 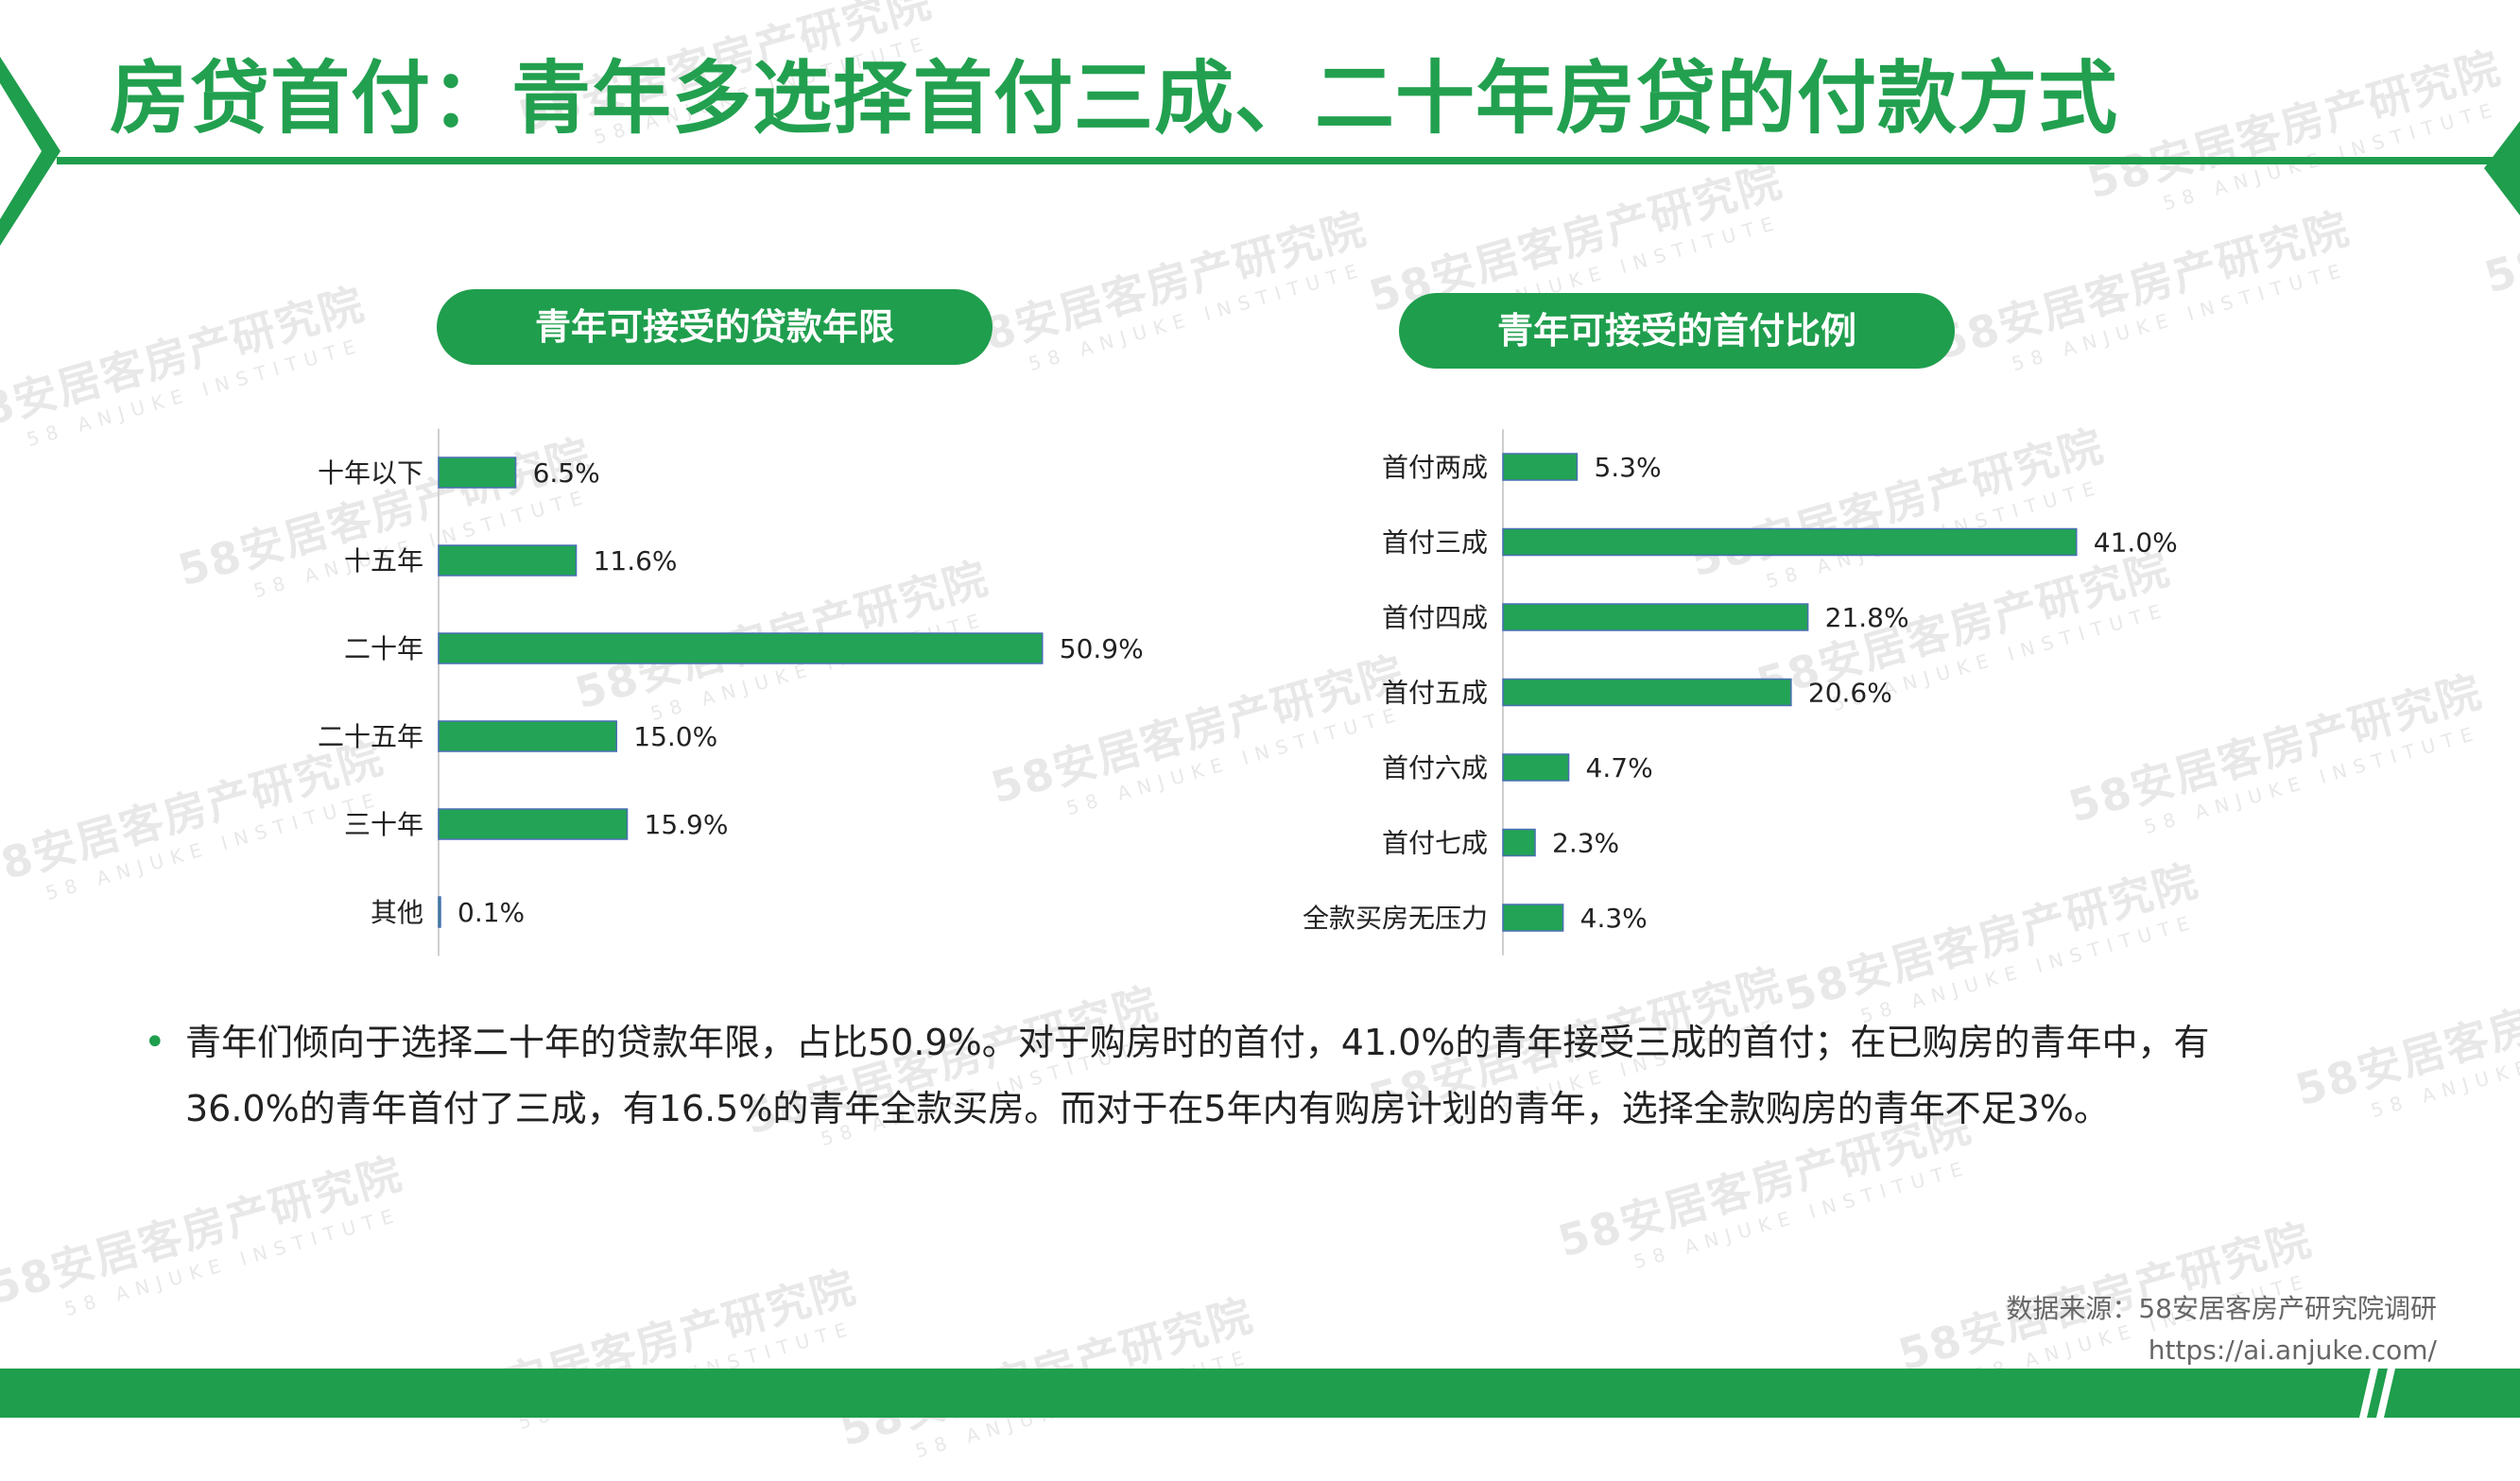 What do you see at coordinates (1850, 693) in the screenshot?
I see `value-label: 20.6%` at bounding box center [1850, 693].